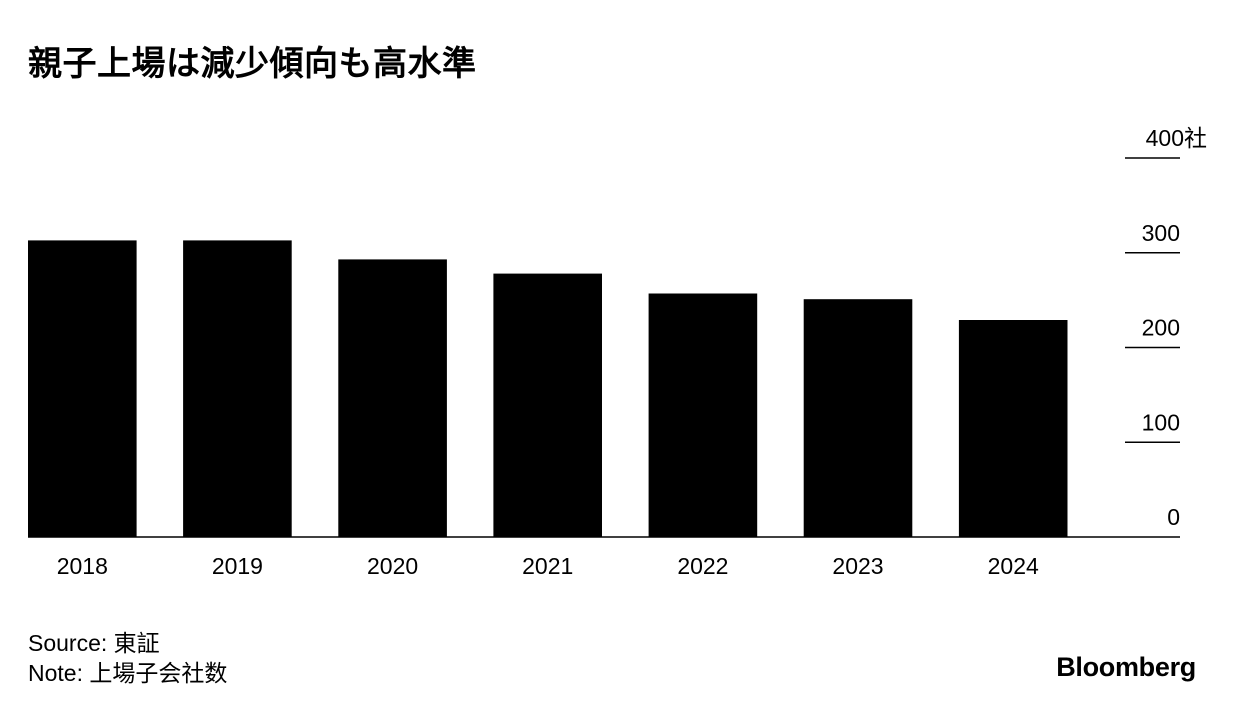  What do you see at coordinates (547, 405) in the screenshot?
I see `bar-2021` at bounding box center [547, 405].